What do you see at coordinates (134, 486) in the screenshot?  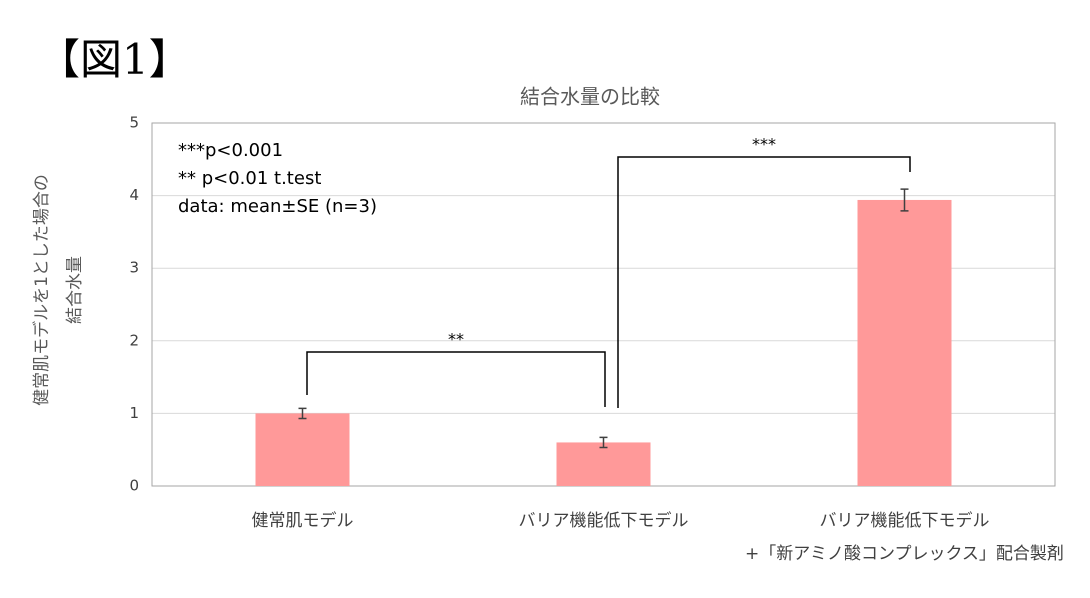 I see `y-tick-label: 0` at bounding box center [134, 486].